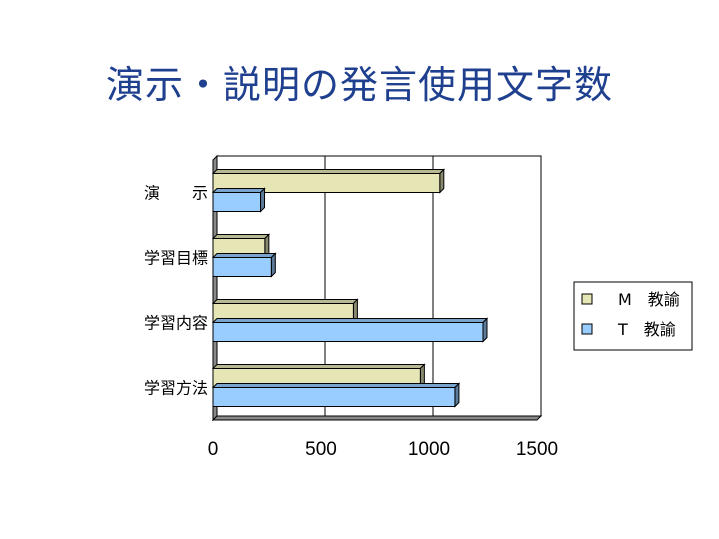 Image resolution: width=719 pixels, height=539 pixels. What do you see at coordinates (359, 85) in the screenshot?
I see `page-title: 演示・説明の発言使用文字数` at bounding box center [359, 85].